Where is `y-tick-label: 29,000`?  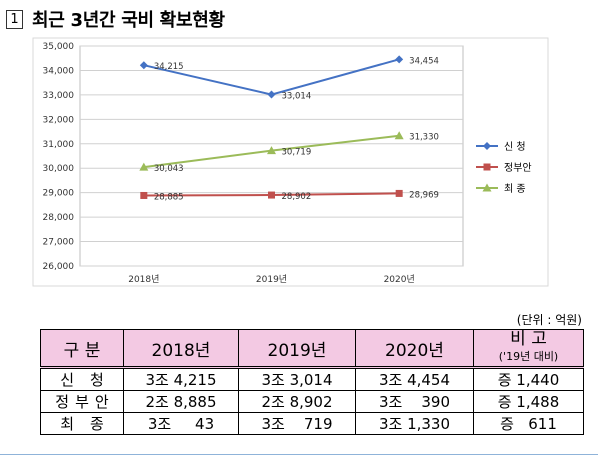
y-tick-label: 29,000 is located at coordinates (59, 194).